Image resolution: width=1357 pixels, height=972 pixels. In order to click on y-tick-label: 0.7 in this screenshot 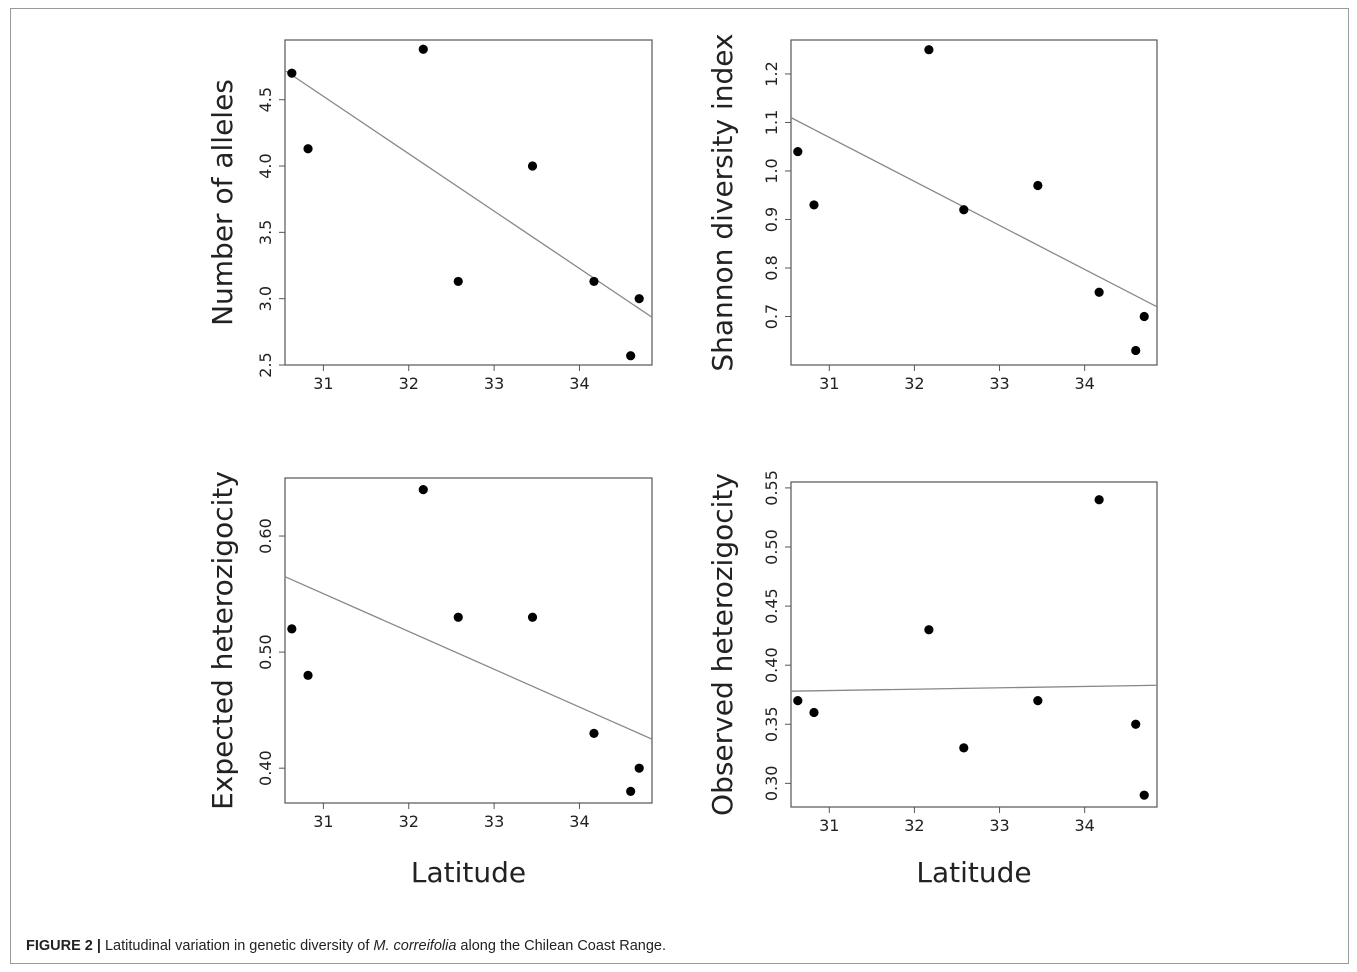, I will do `click(771, 316)`.